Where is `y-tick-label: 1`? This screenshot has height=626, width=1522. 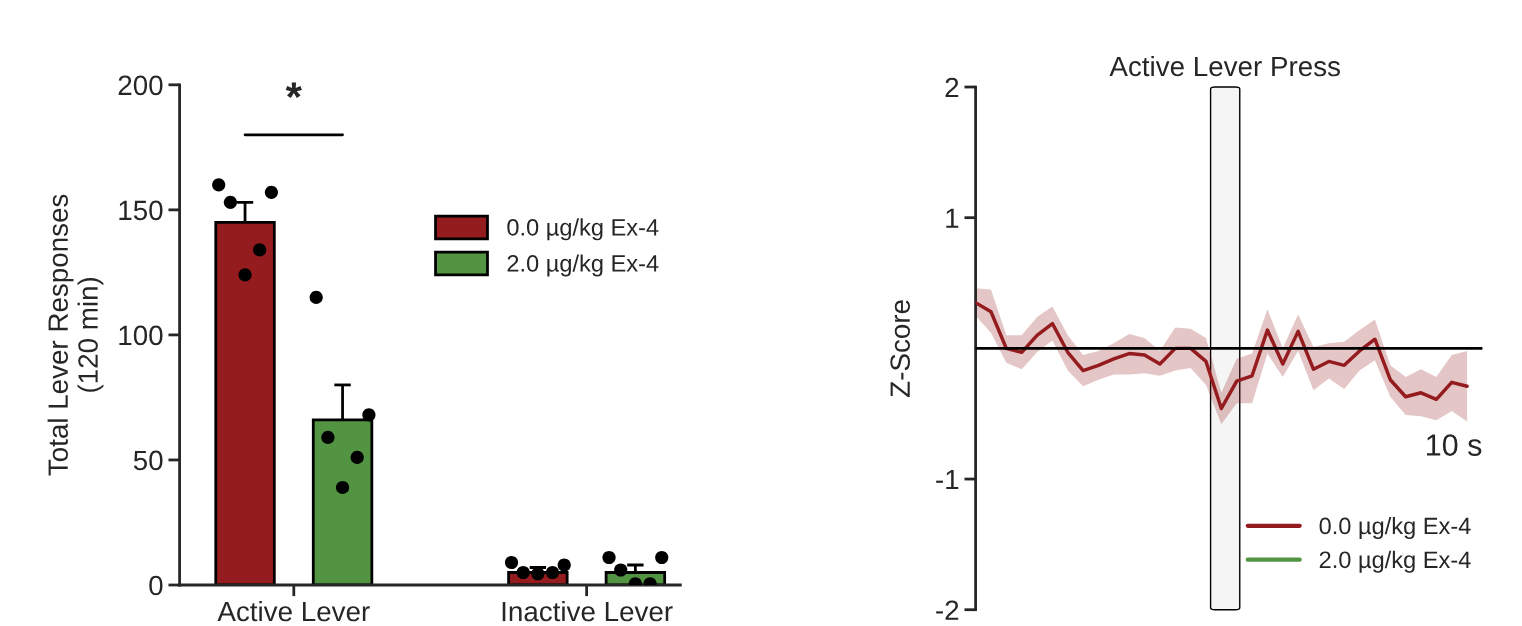
y-tick-label: 1 is located at coordinates (952, 218).